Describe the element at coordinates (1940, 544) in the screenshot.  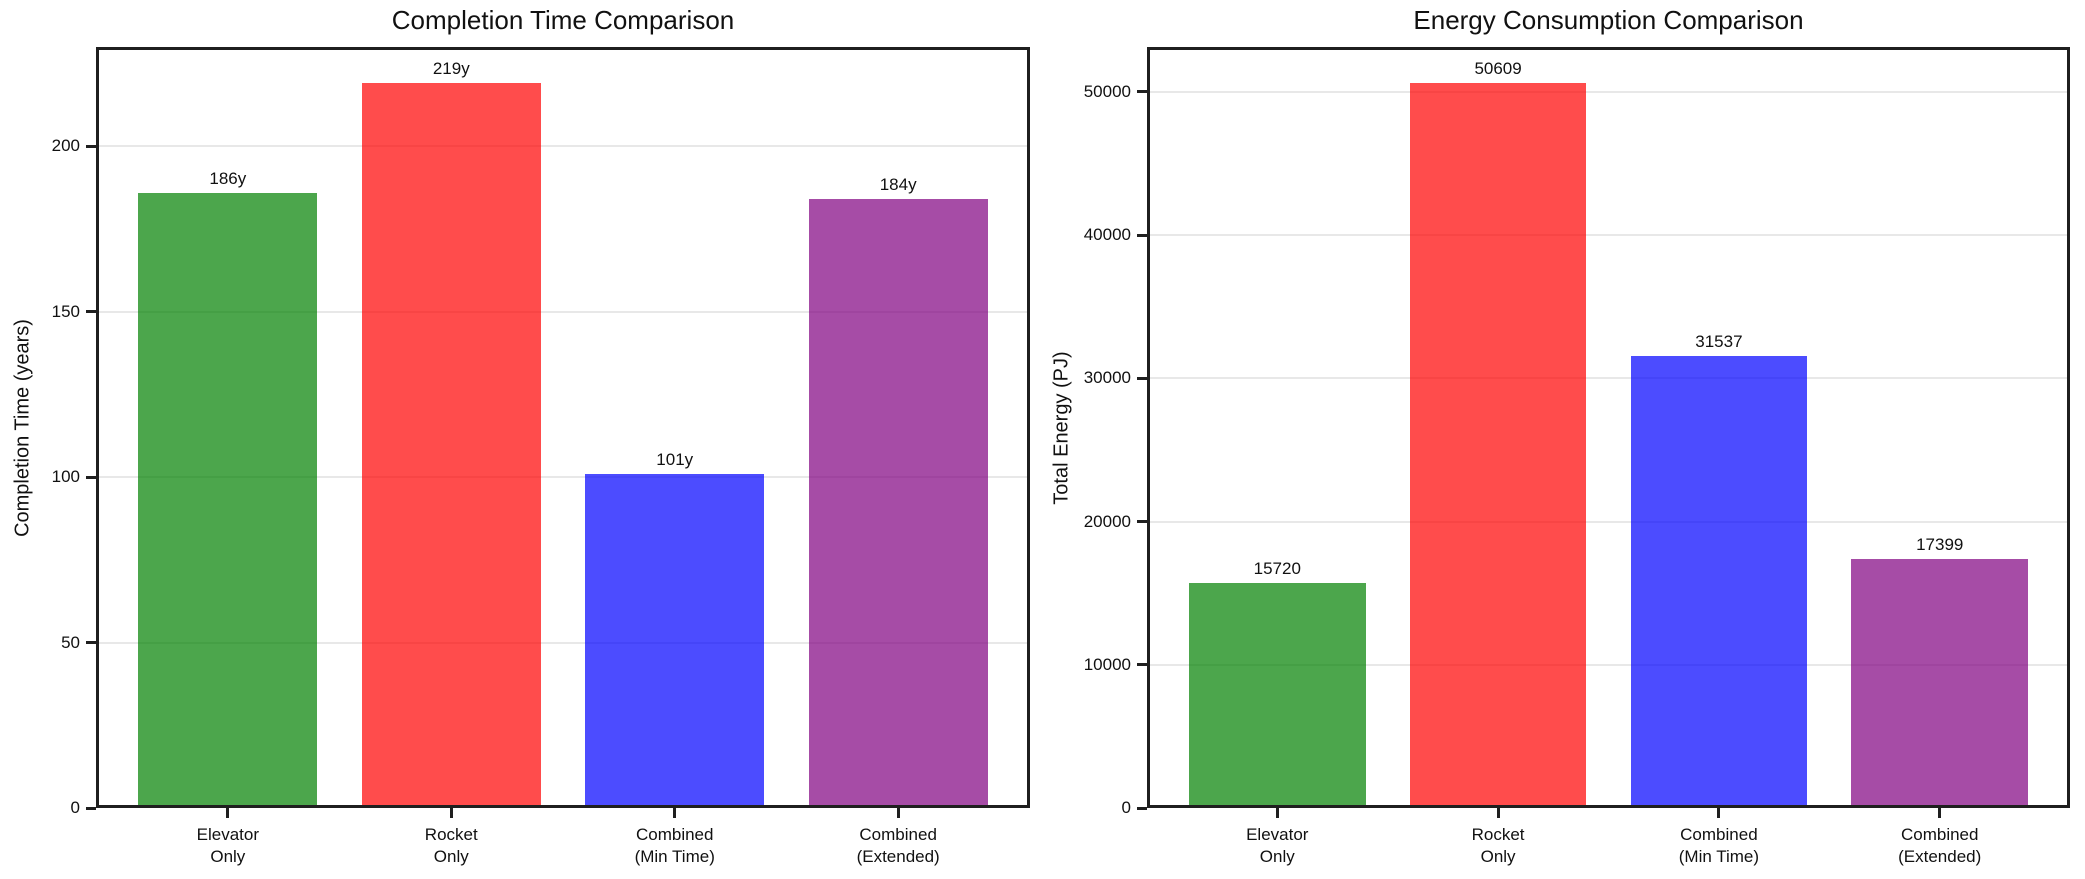
I see `bar-value-label: 17399` at that location.